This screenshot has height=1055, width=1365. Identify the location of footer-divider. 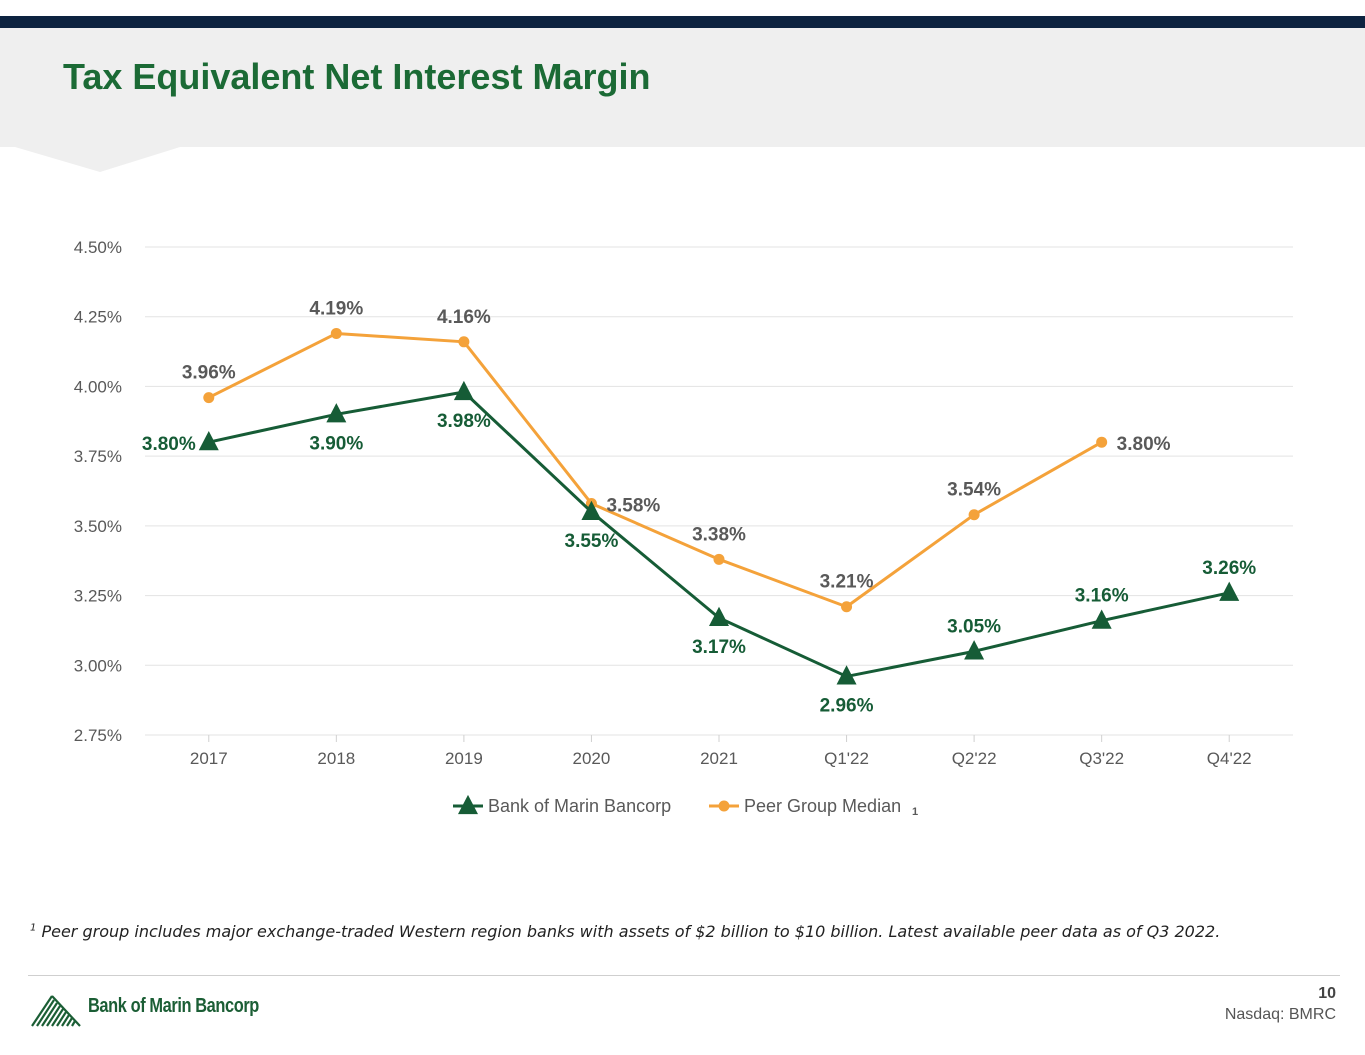
(684, 975).